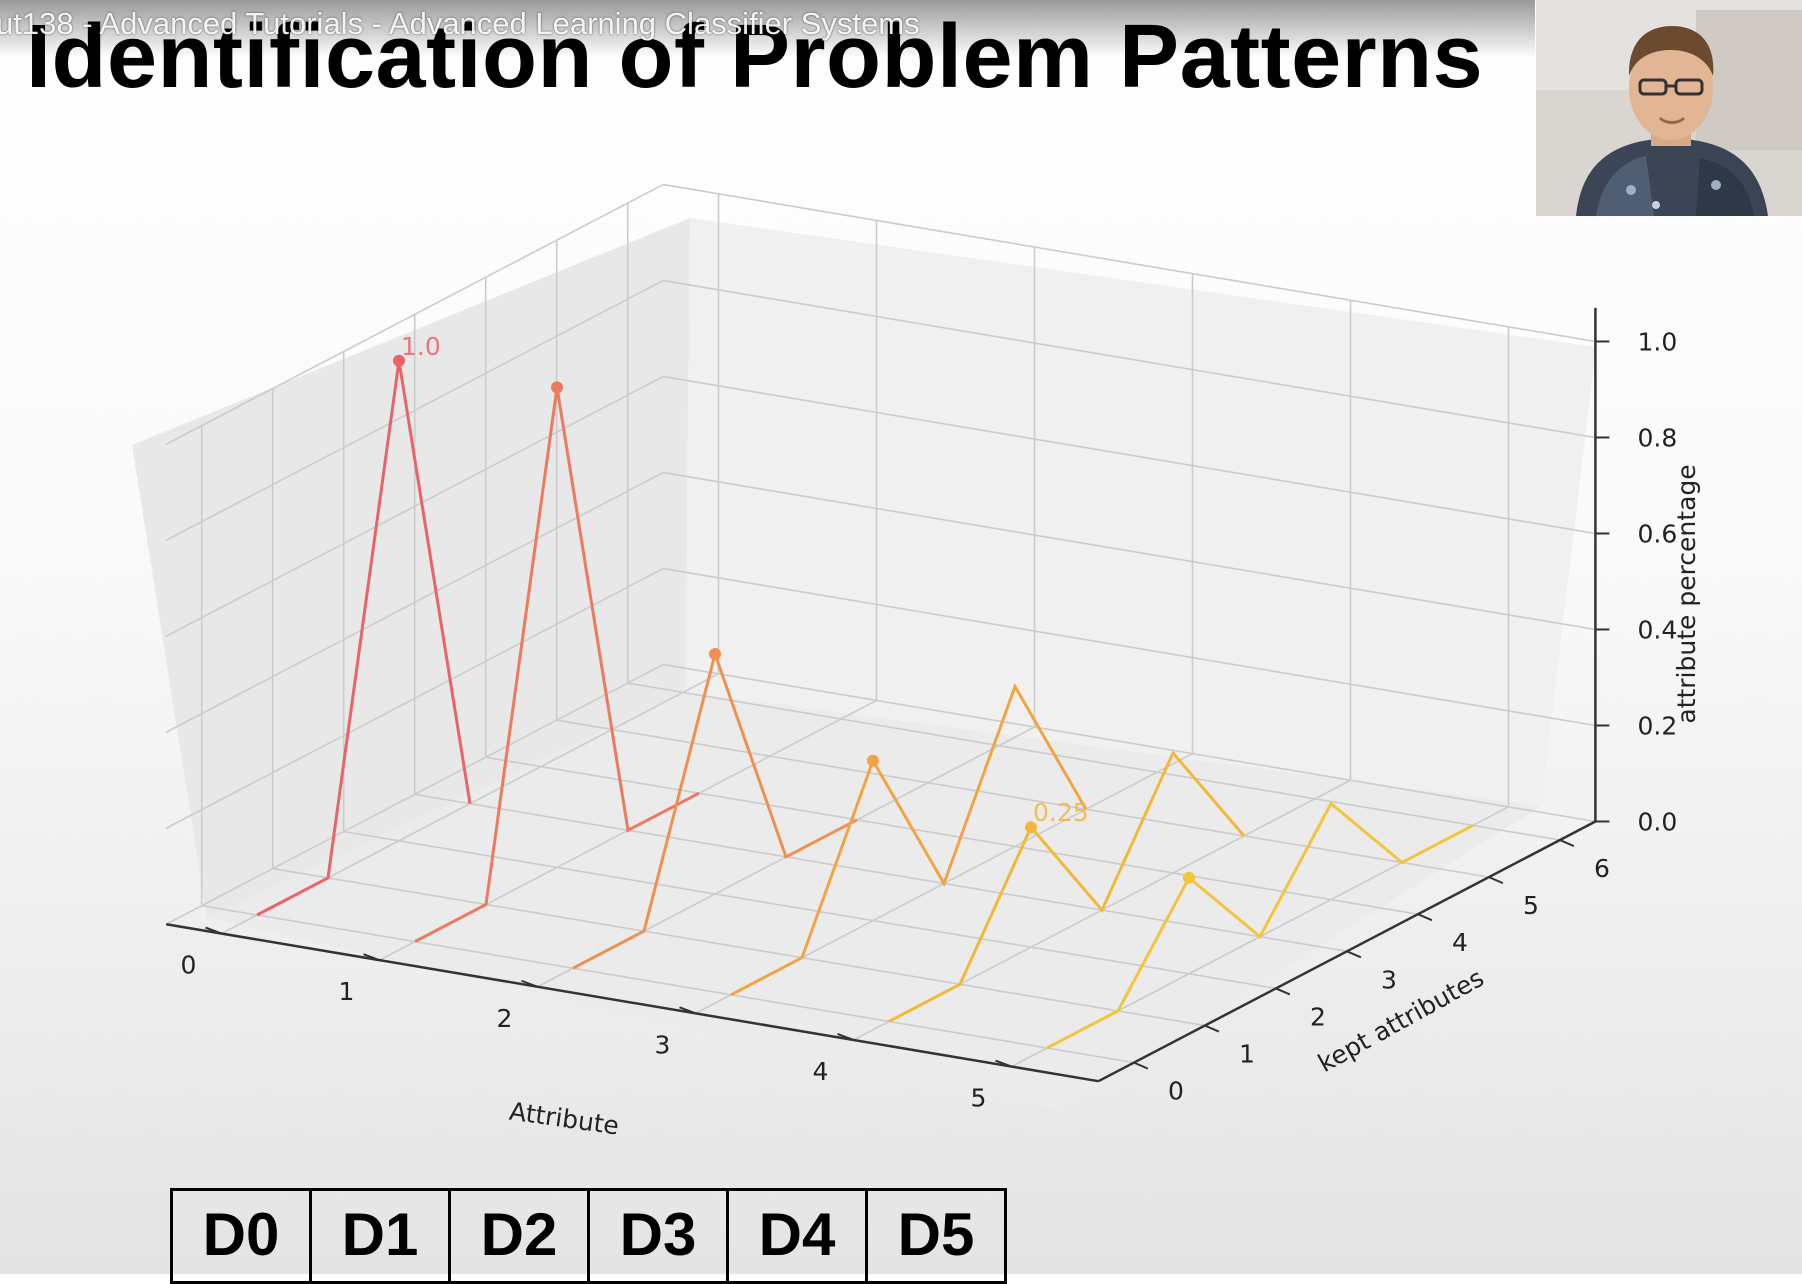  What do you see at coordinates (1318, 1016) in the screenshot?
I see `y-tick-label: 2` at bounding box center [1318, 1016].